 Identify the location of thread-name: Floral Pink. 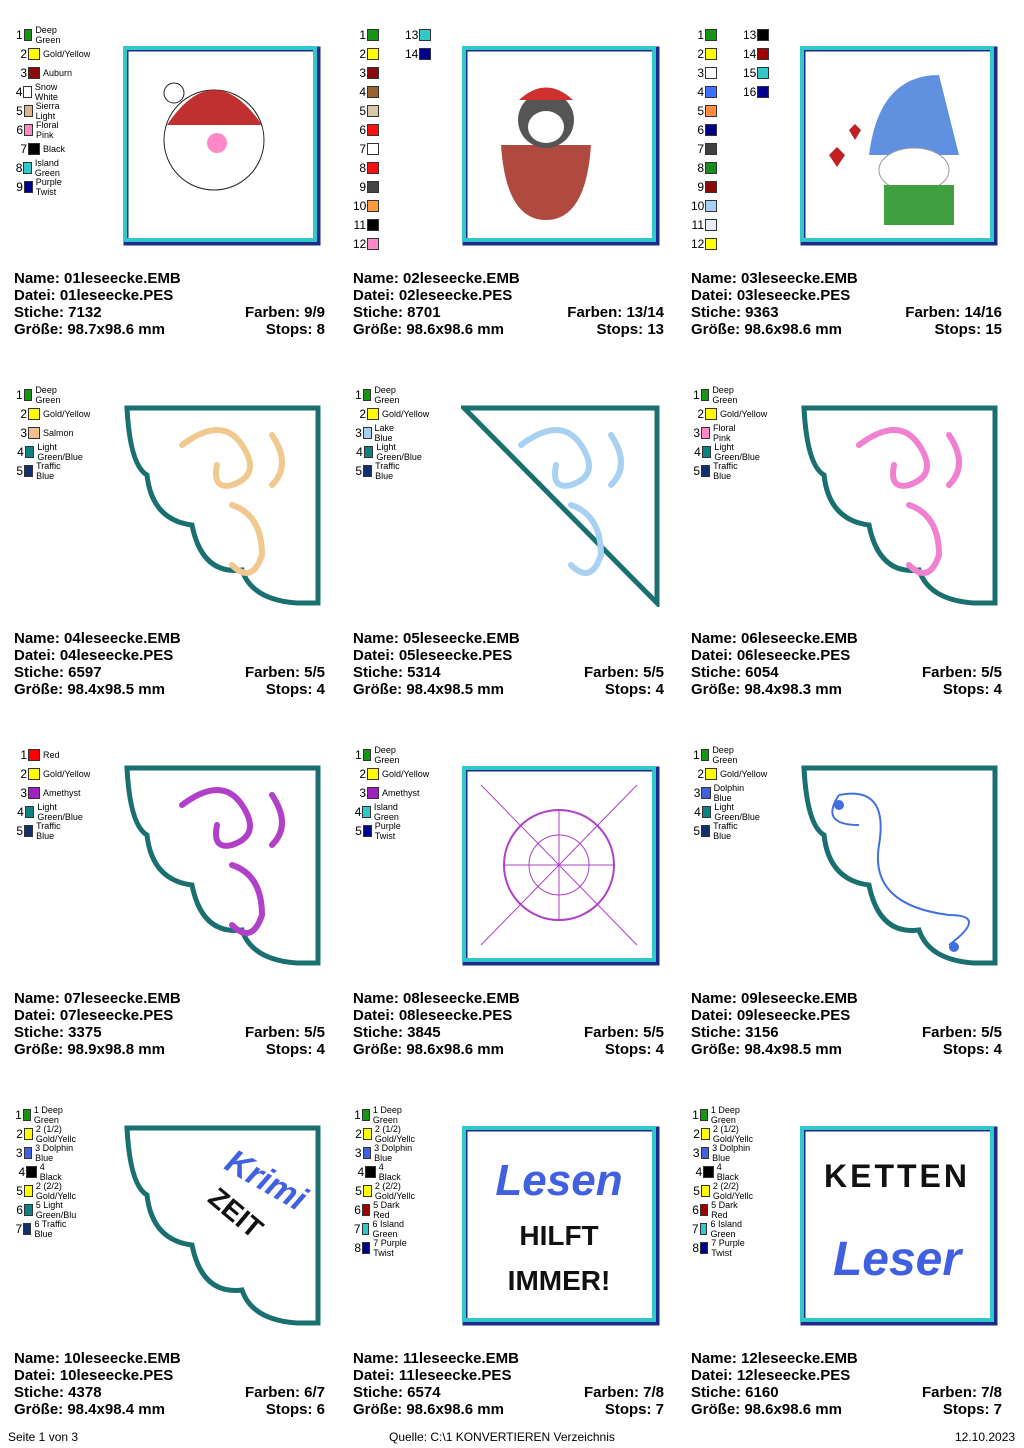
(724, 432).